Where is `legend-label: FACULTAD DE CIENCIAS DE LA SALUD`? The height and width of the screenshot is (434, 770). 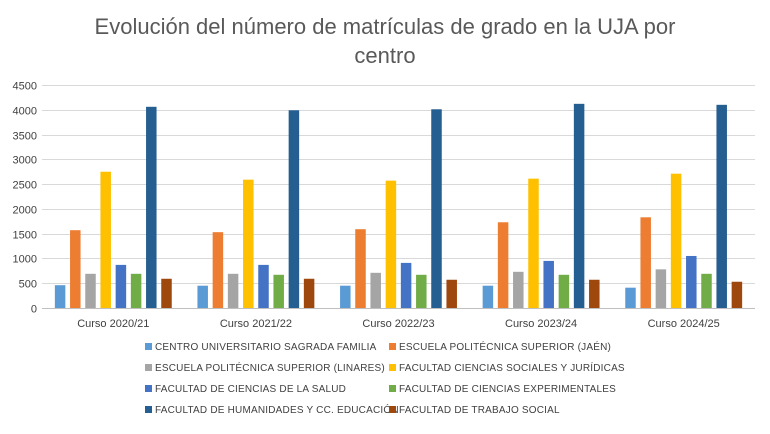 legend-label: FACULTAD DE CIENCIAS DE LA SALUD is located at coordinates (250, 389).